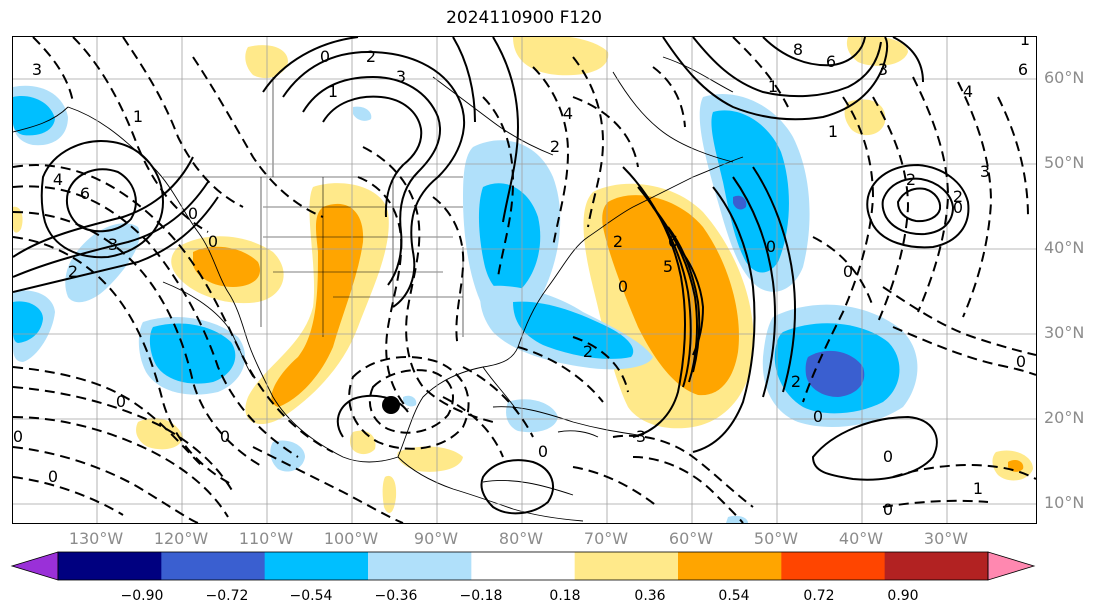 This screenshot has width=1105, height=615. Describe the element at coordinates (311, 596) in the screenshot. I see `colorbar-tick-label: −0.54` at that location.